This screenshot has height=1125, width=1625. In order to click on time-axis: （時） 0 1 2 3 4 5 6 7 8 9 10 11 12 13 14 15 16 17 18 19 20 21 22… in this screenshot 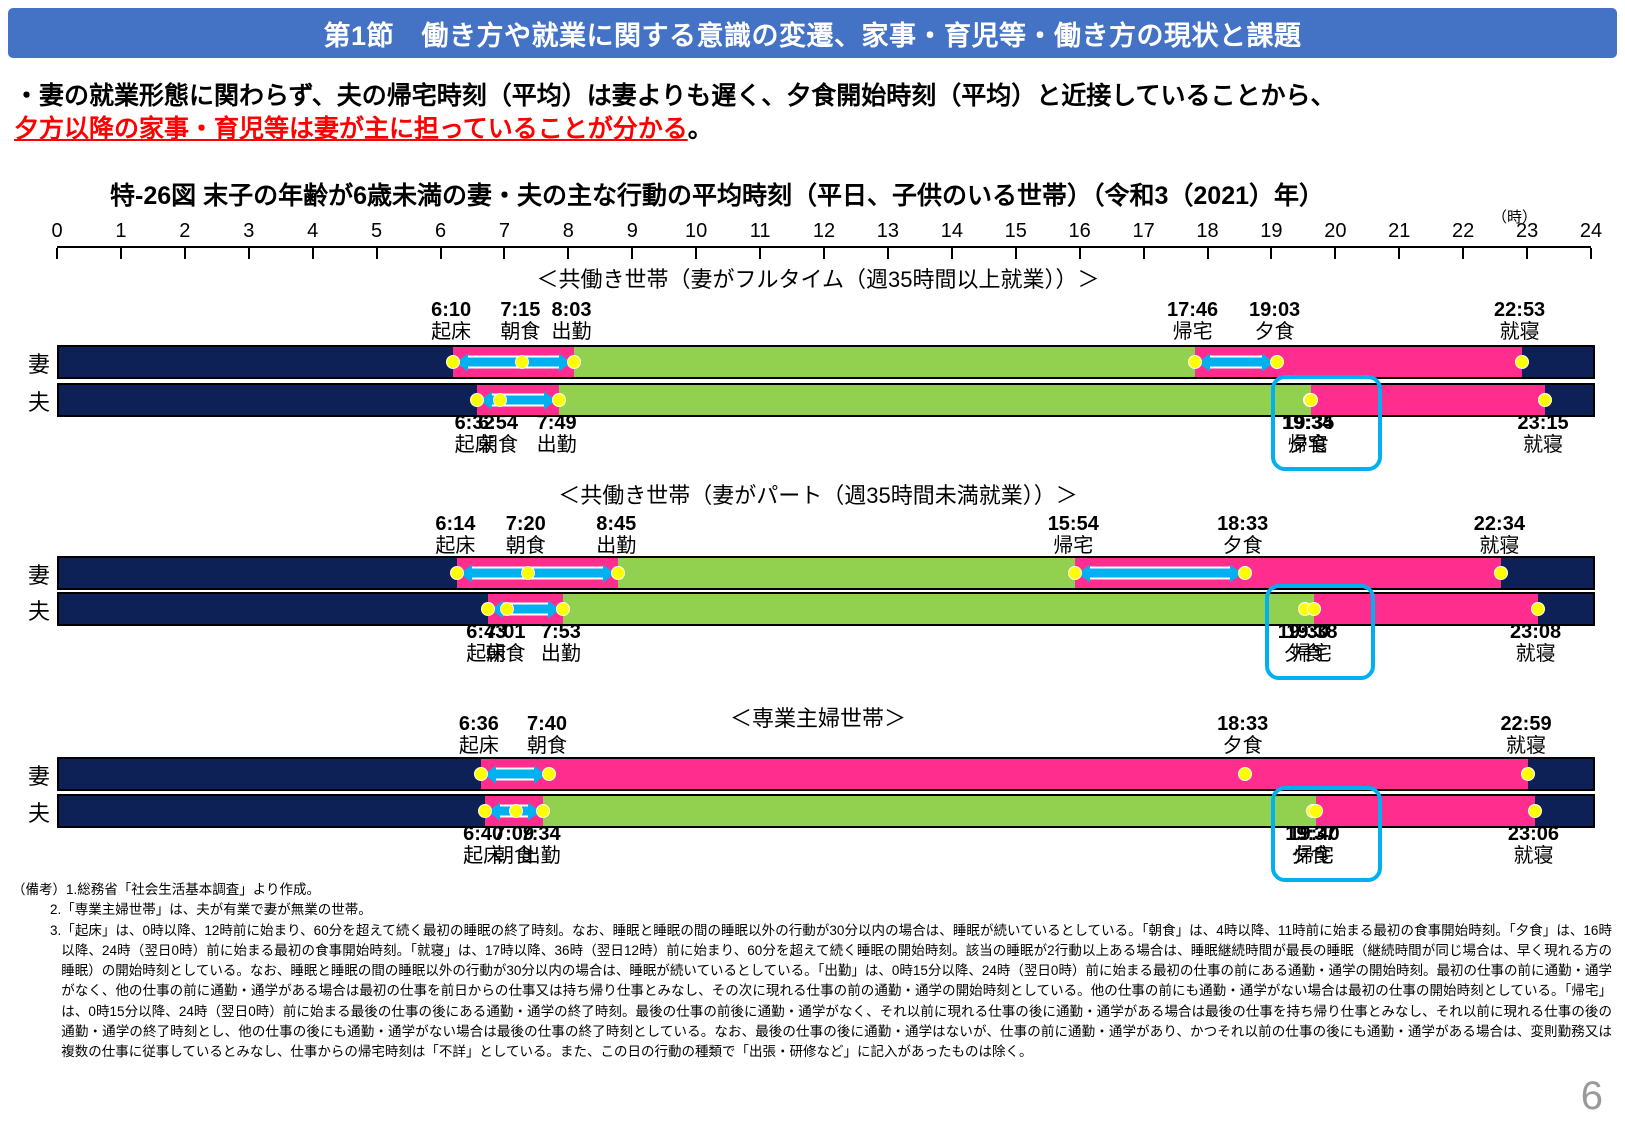, I will do `click(812, 232)`.